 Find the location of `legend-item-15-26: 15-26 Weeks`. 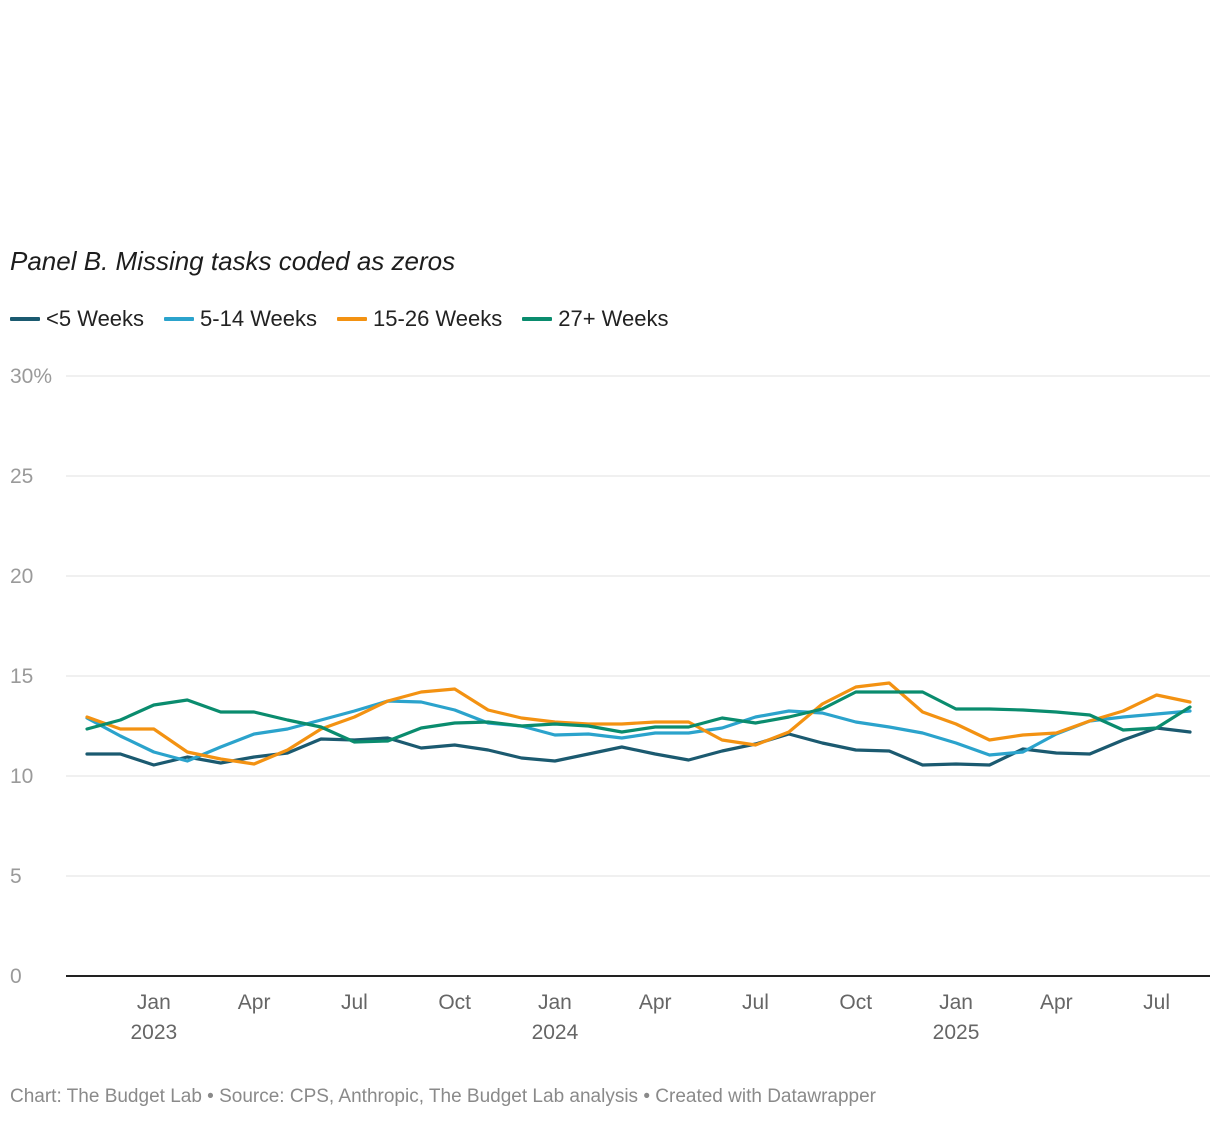

legend-item-15-26: 15-26 Weeks is located at coordinates (419, 319).